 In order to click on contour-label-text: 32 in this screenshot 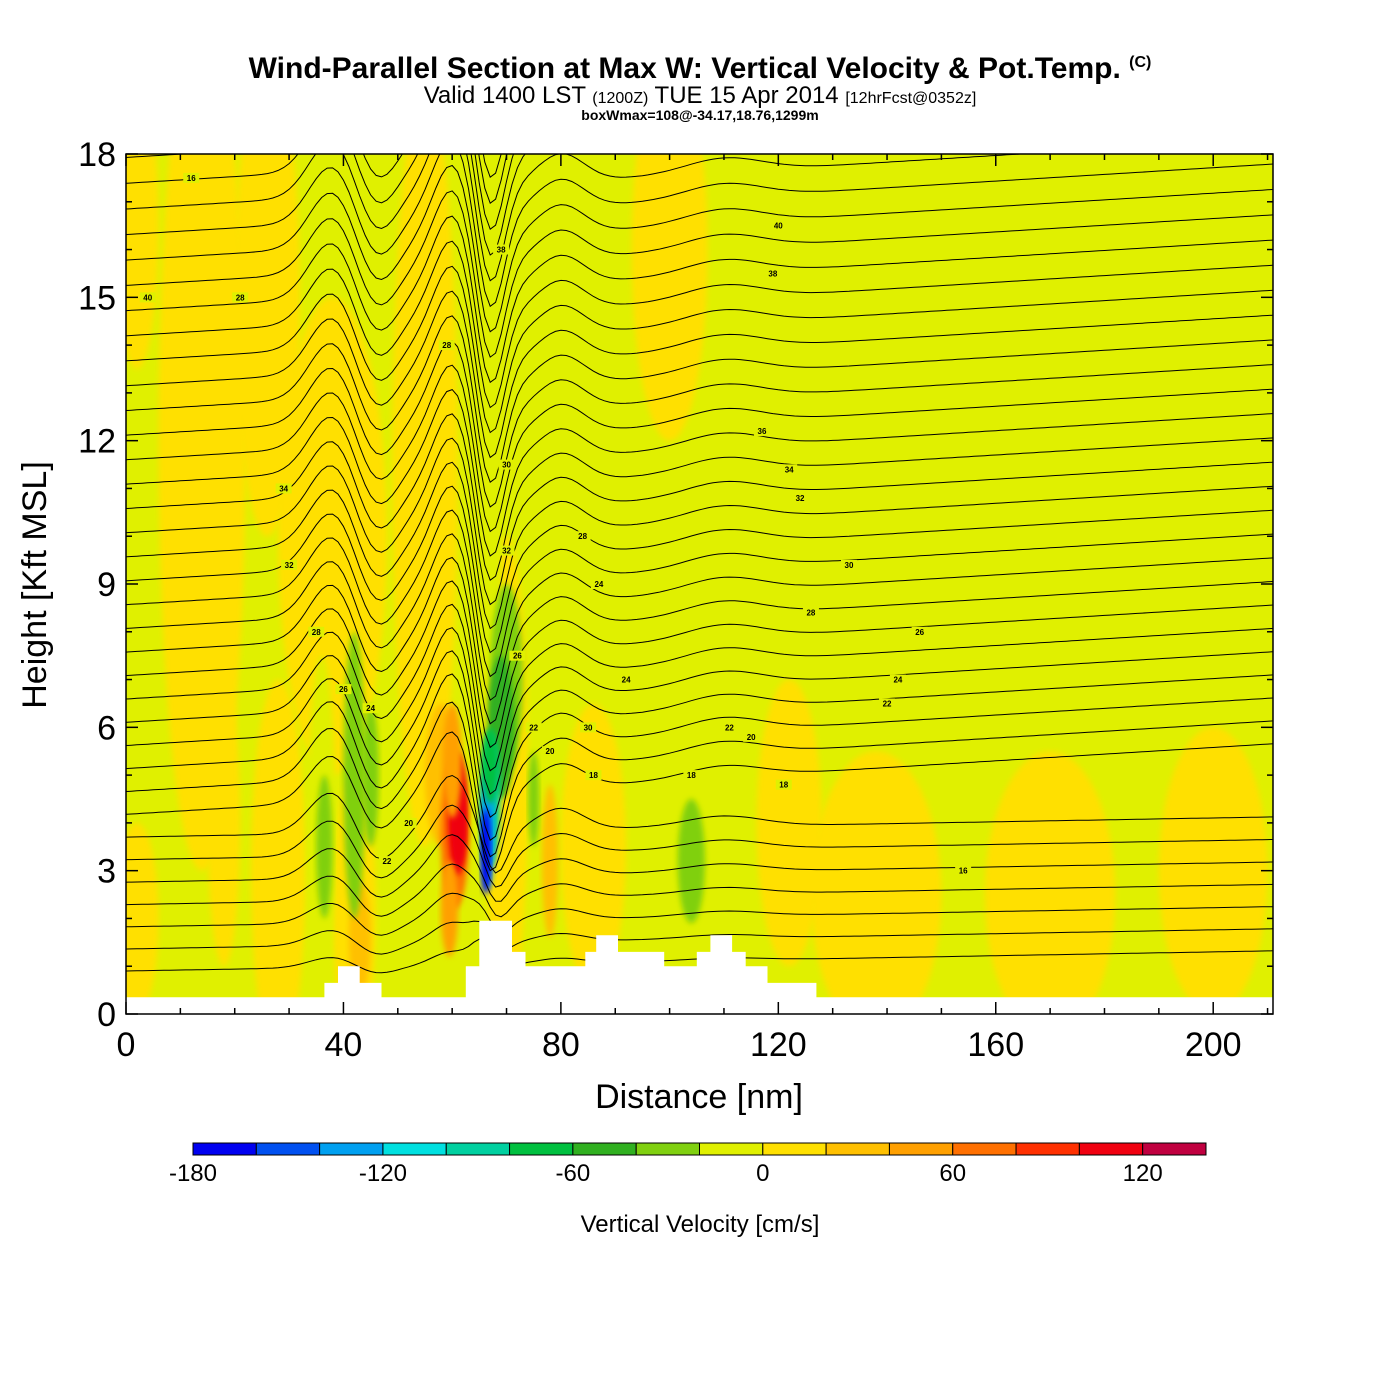, I will do `click(506, 551)`.